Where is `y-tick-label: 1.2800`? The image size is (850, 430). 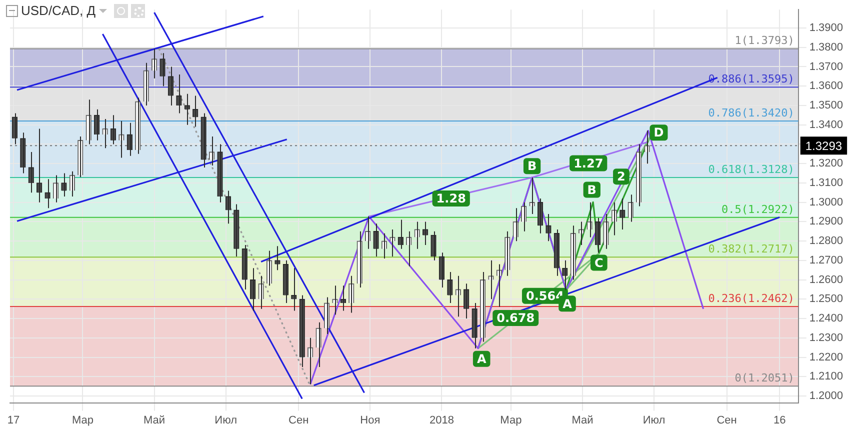 y-tick-label: 1.2800 is located at coordinates (826, 241).